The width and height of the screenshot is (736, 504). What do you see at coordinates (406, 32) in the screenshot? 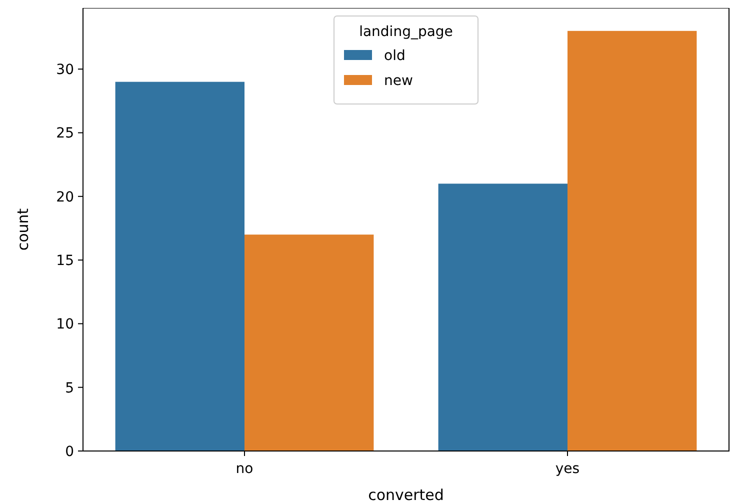
I see `legend-title: landing_page` at bounding box center [406, 32].